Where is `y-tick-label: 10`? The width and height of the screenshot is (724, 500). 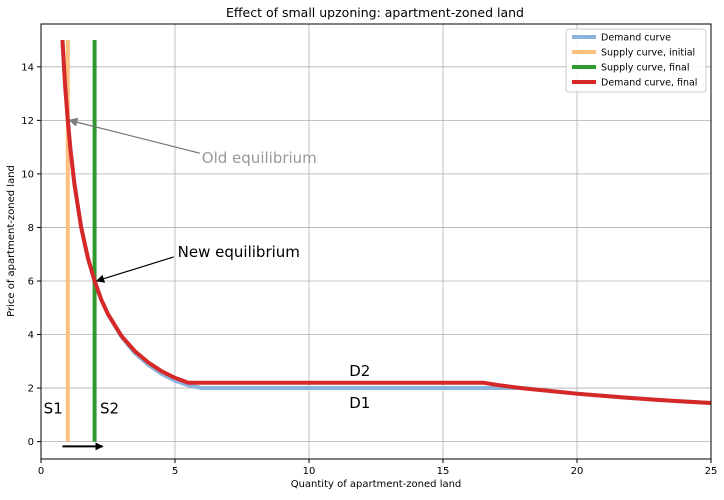
y-tick-label: 10 is located at coordinates (27, 174).